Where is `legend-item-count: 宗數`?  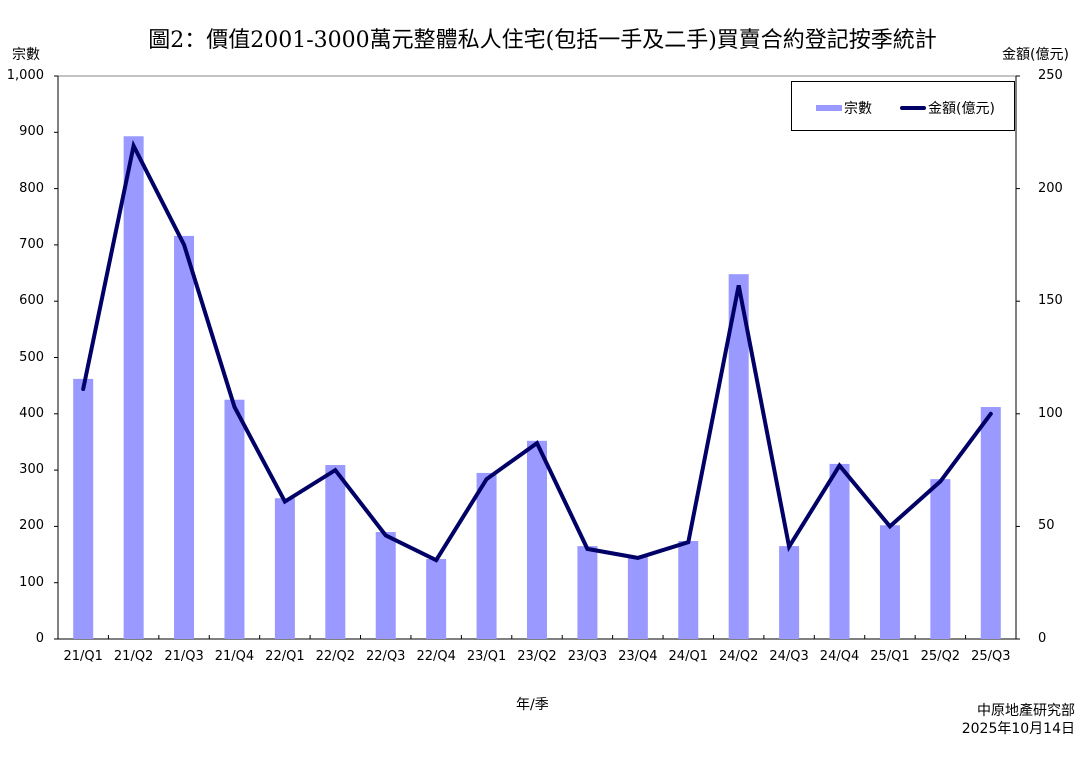 legend-item-count: 宗數 is located at coordinates (844, 108).